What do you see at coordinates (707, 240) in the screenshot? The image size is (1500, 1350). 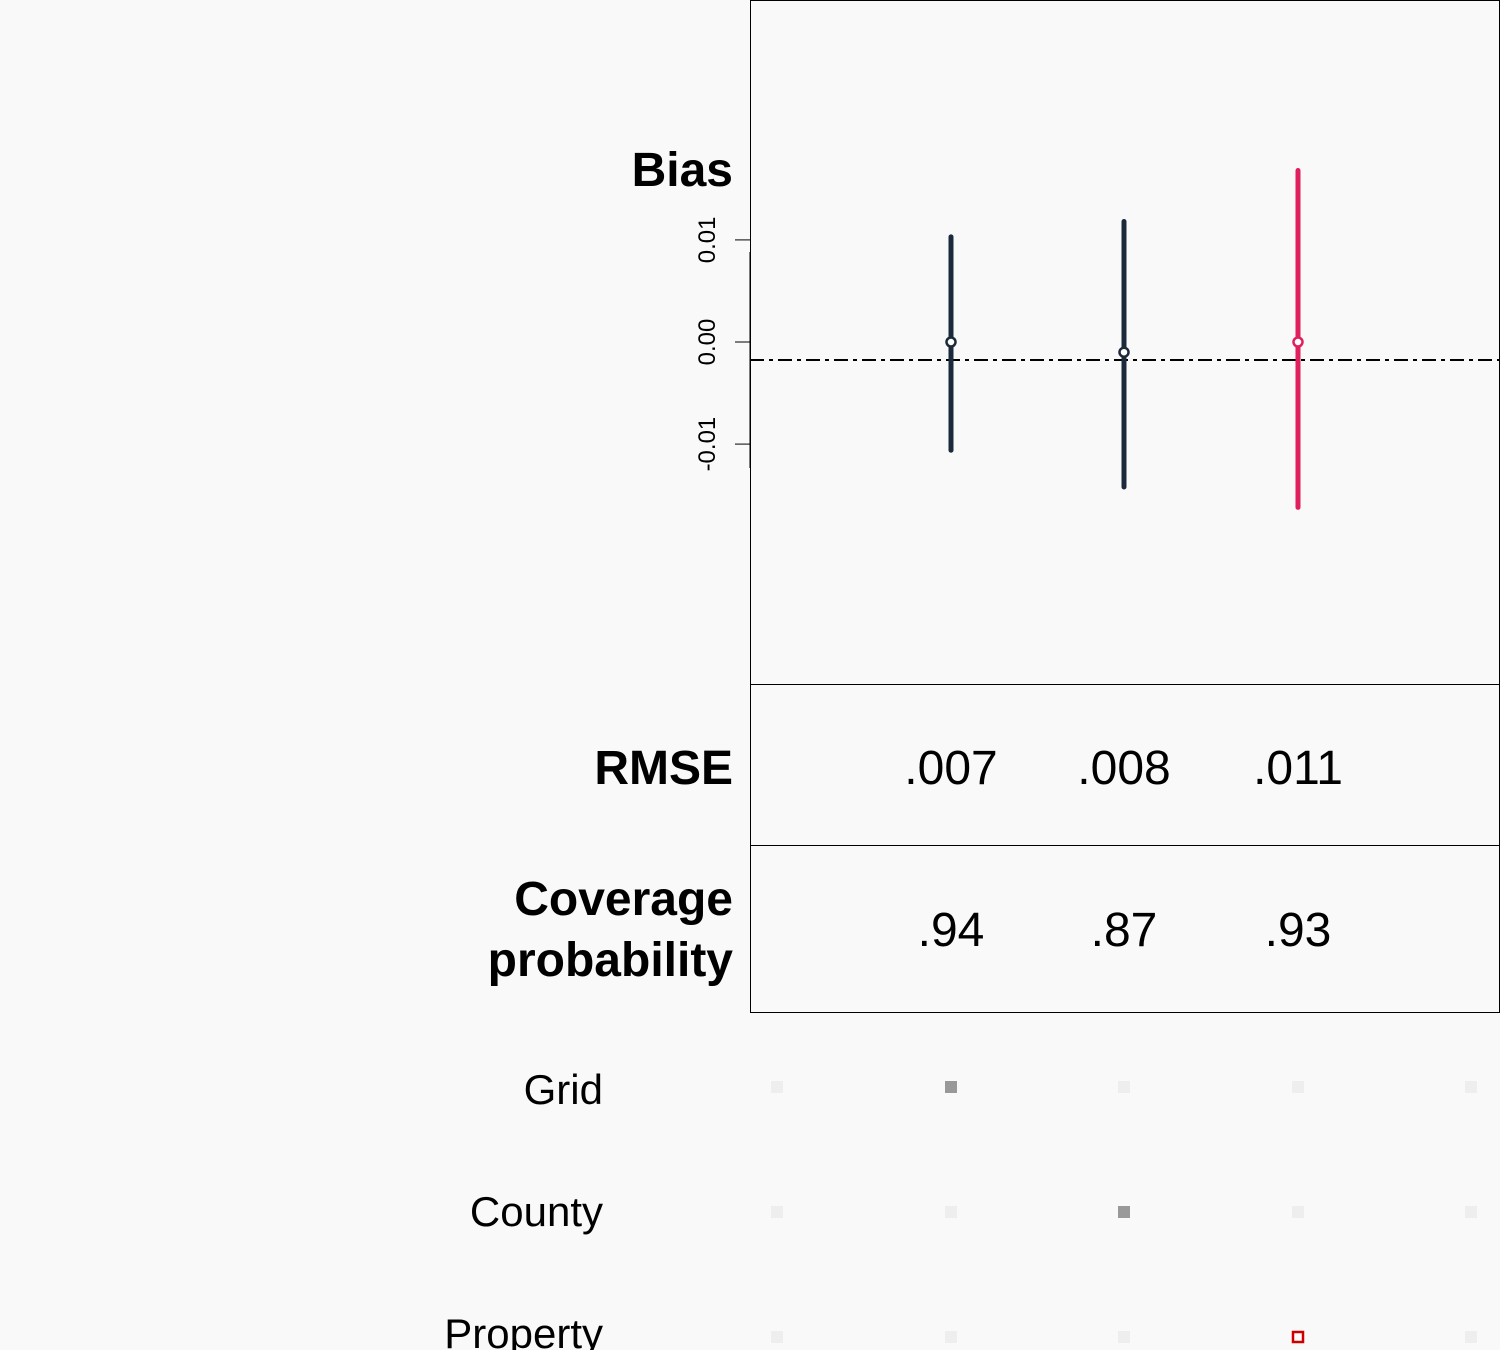 I see `y-tick-label: 0.01` at bounding box center [707, 240].